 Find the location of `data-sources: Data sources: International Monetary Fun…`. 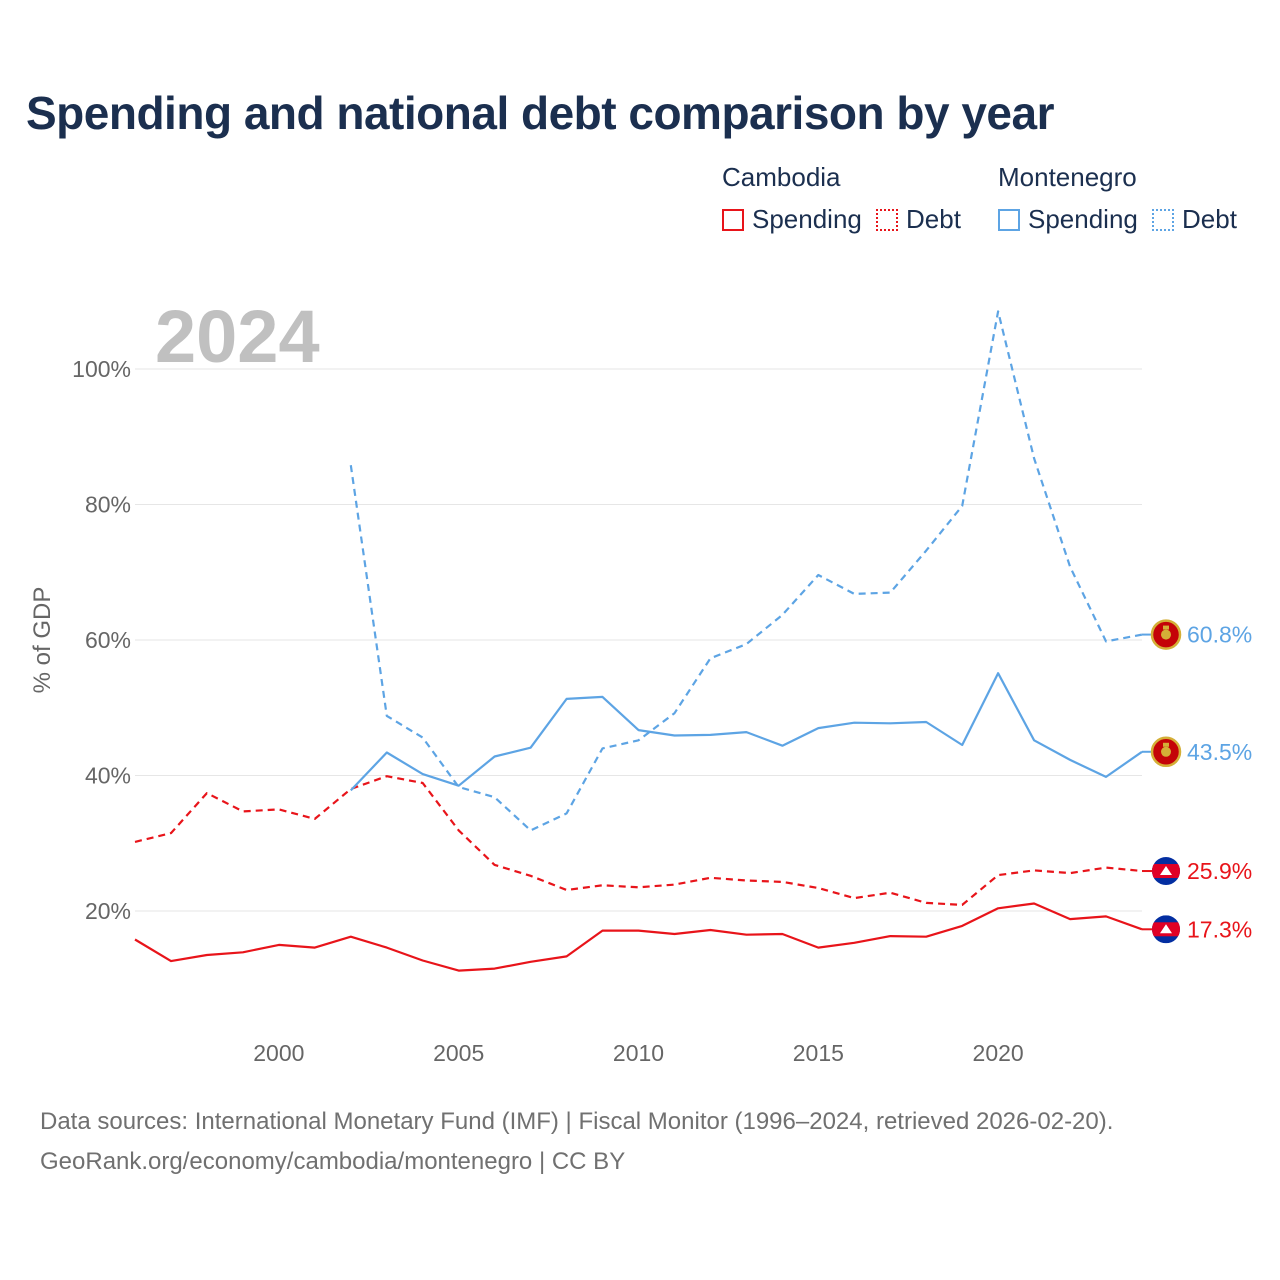

data-sources: Data sources: International Monetary Fun… is located at coordinates (577, 1121).